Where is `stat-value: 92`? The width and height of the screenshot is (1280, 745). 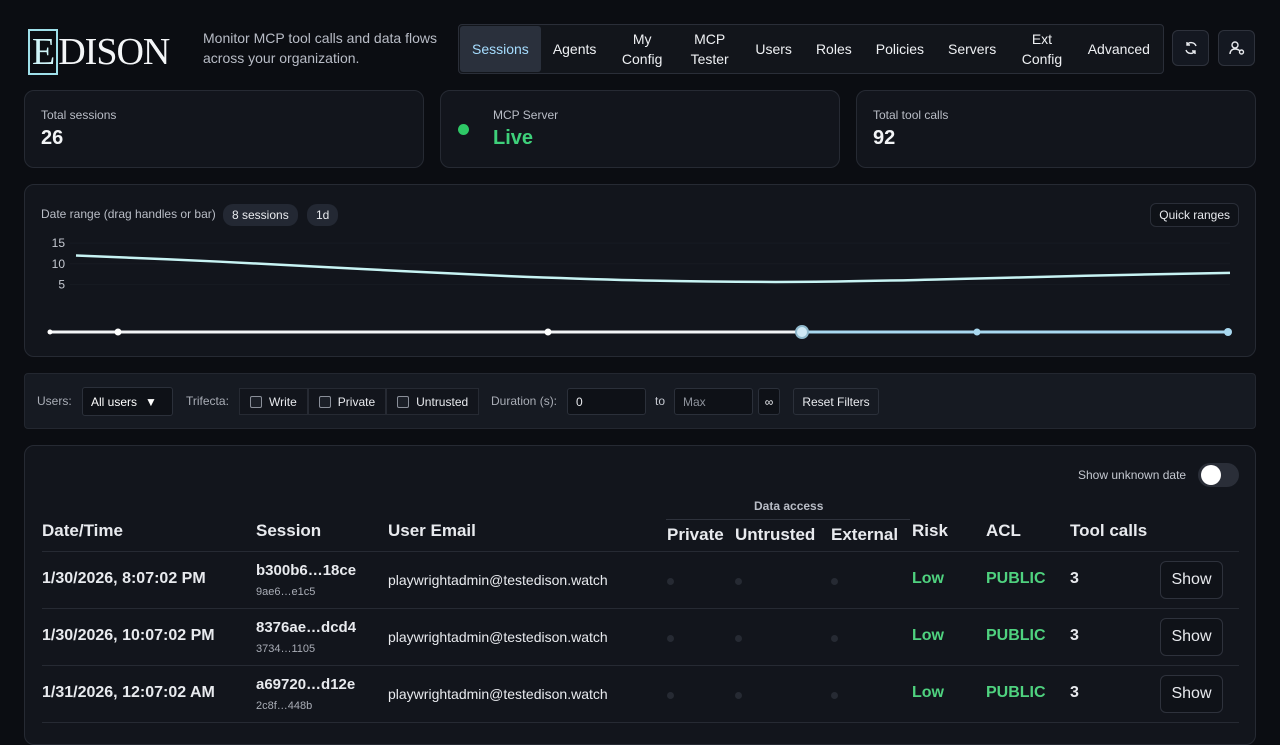
stat-value: 92 is located at coordinates (884, 138).